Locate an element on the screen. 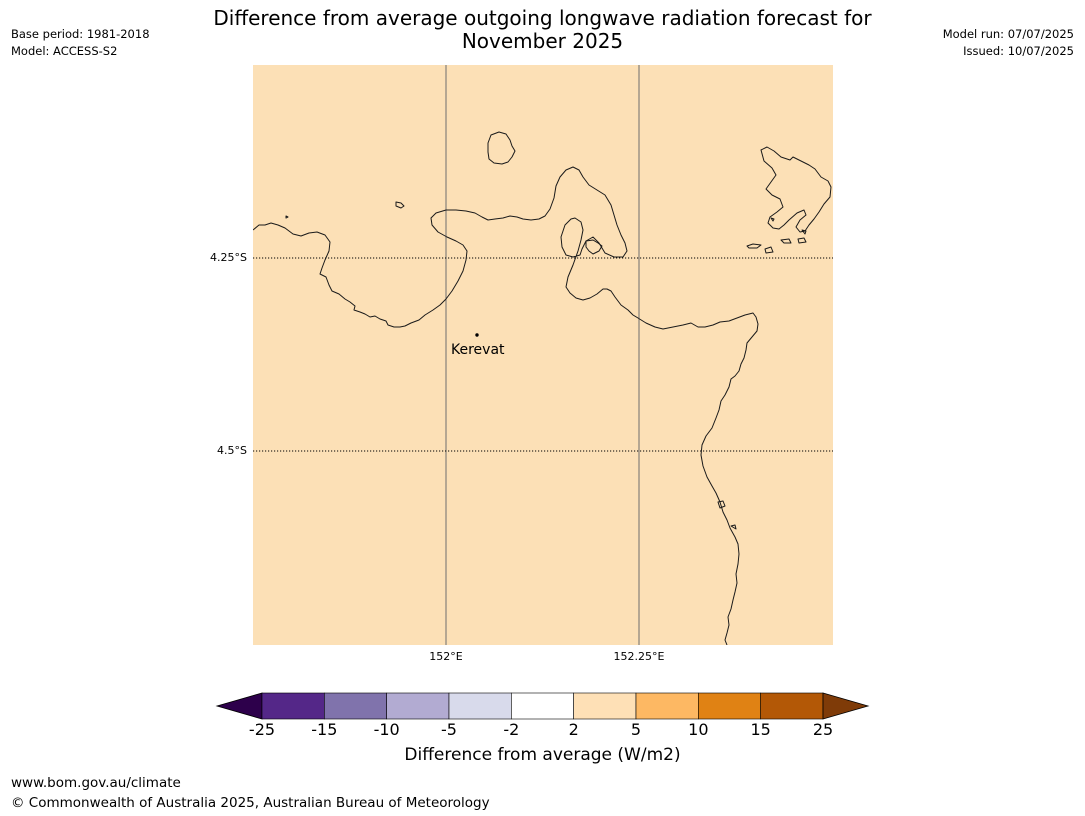  model-run-text: Model run: 07/07/2025 is located at coordinates (1008, 34).